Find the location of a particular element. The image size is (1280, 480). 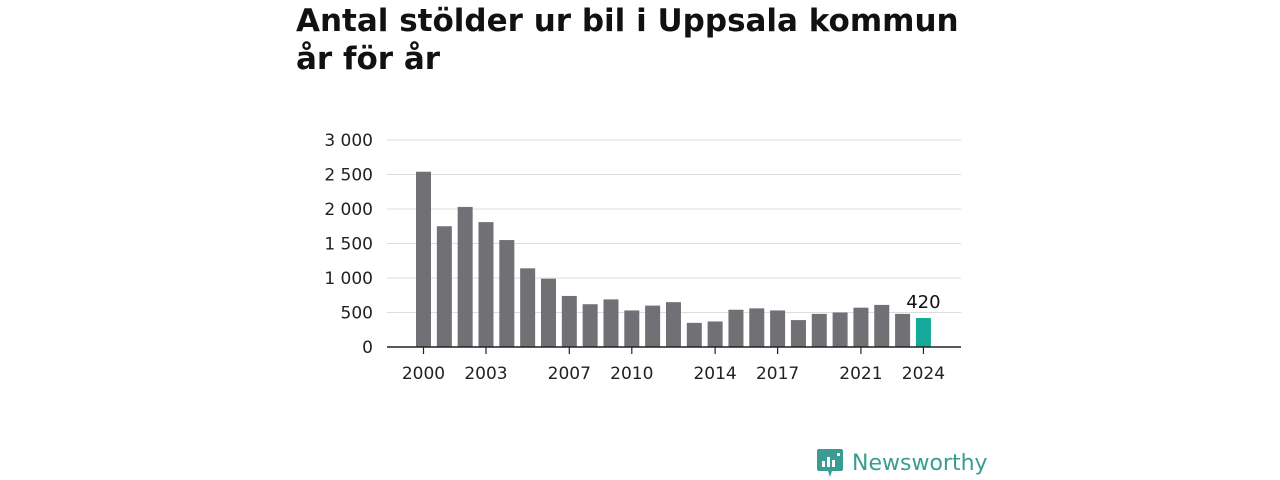

bar-2023 is located at coordinates (903, 330).